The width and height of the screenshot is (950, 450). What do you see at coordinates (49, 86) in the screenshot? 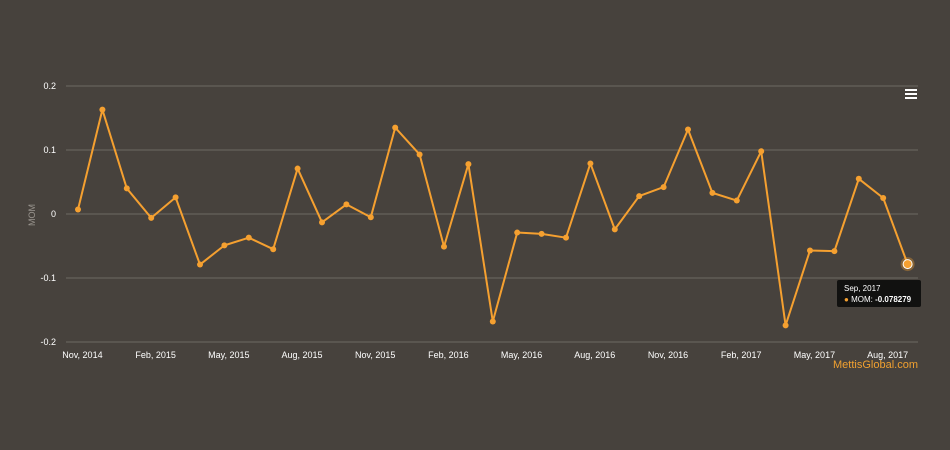
I see `y-tick-label: 0.2` at bounding box center [49, 86].